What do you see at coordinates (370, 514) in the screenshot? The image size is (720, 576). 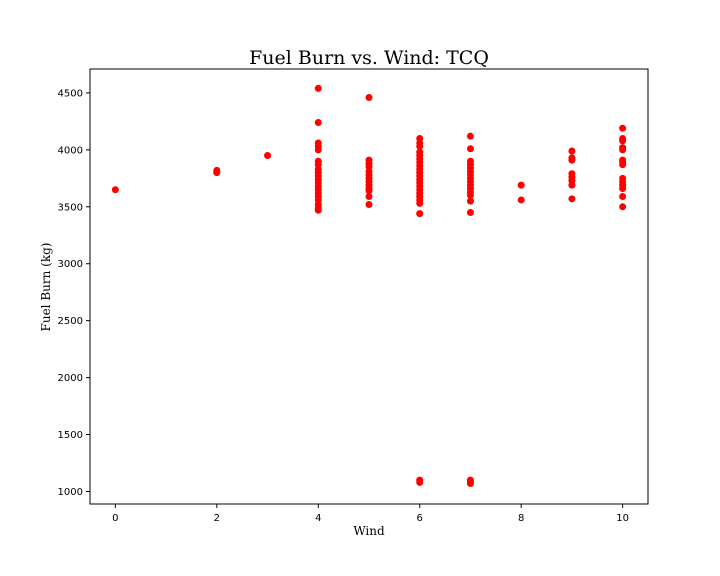 I see `x-axis: 0 2 4 6 8 10` at bounding box center [370, 514].